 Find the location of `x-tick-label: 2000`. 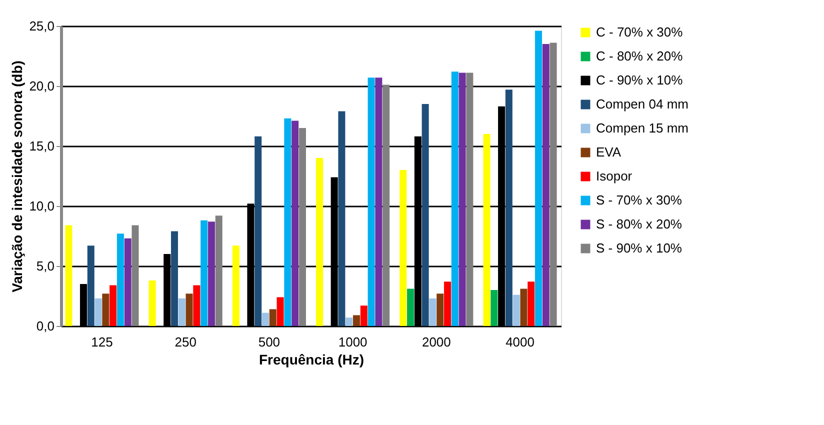

x-tick-label: 2000 is located at coordinates (436, 342).